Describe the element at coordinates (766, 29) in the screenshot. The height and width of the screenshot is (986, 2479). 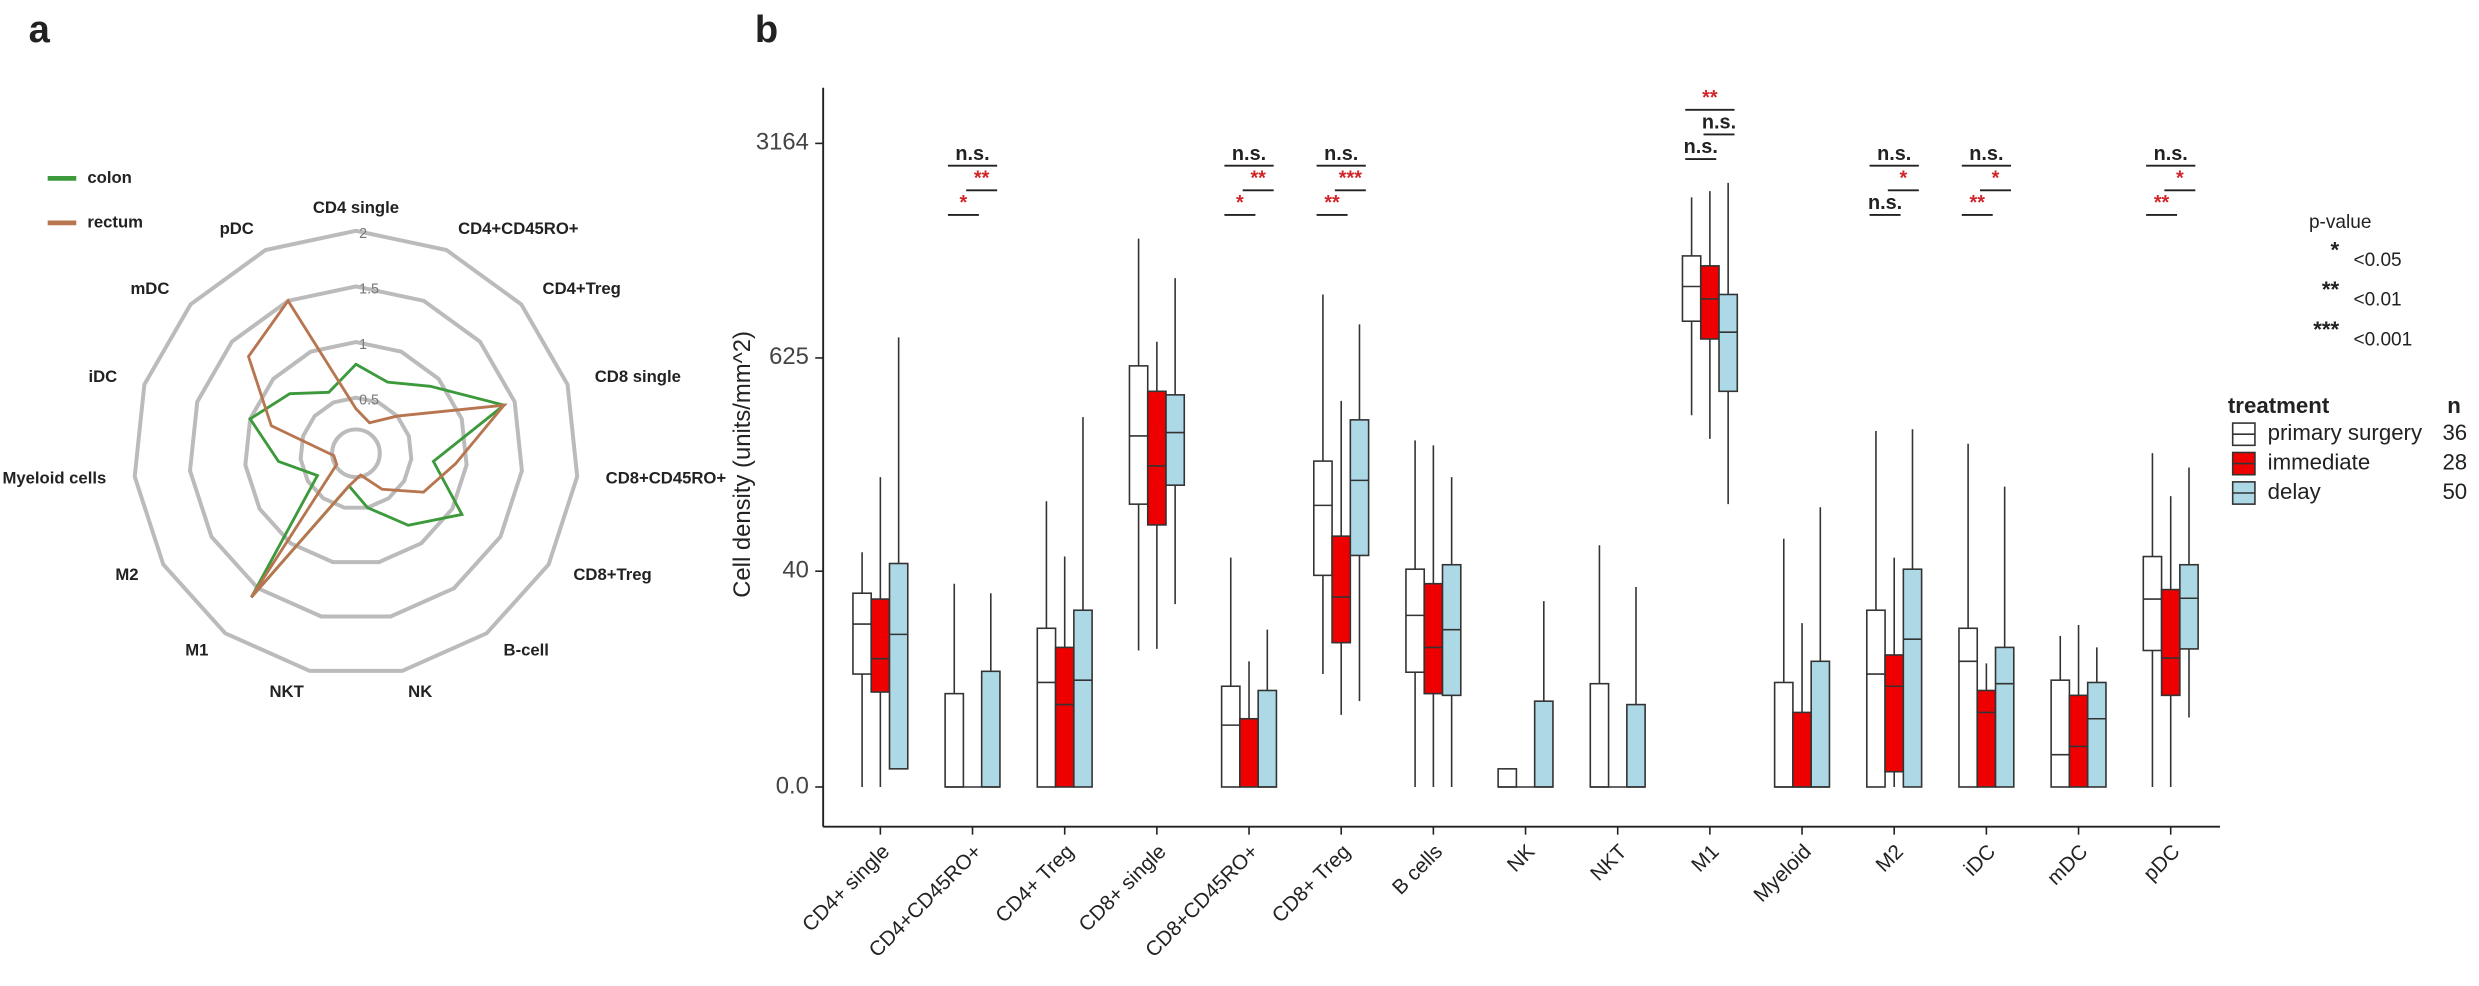
I see `panel-label: b` at that location.